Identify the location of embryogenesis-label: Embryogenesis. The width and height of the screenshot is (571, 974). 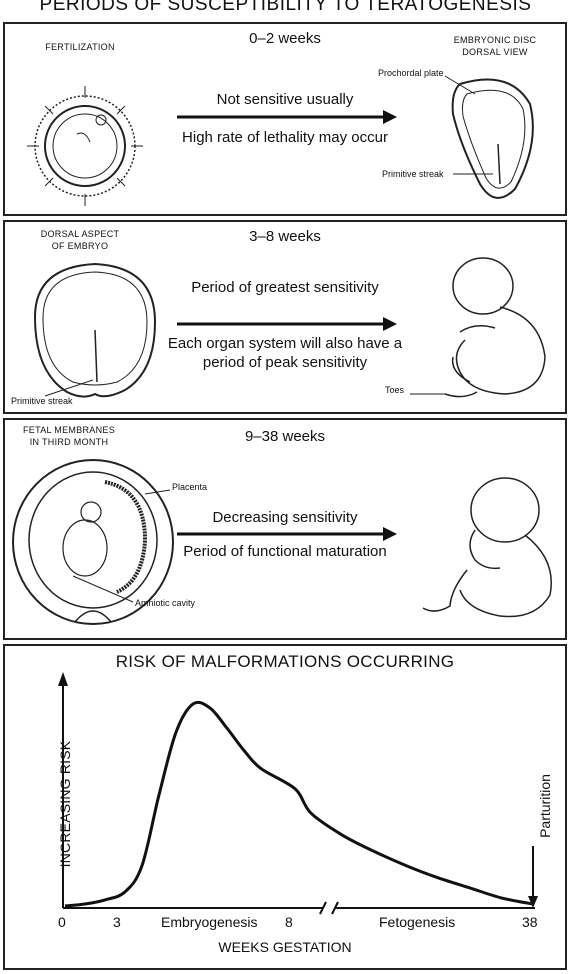
(209, 922).